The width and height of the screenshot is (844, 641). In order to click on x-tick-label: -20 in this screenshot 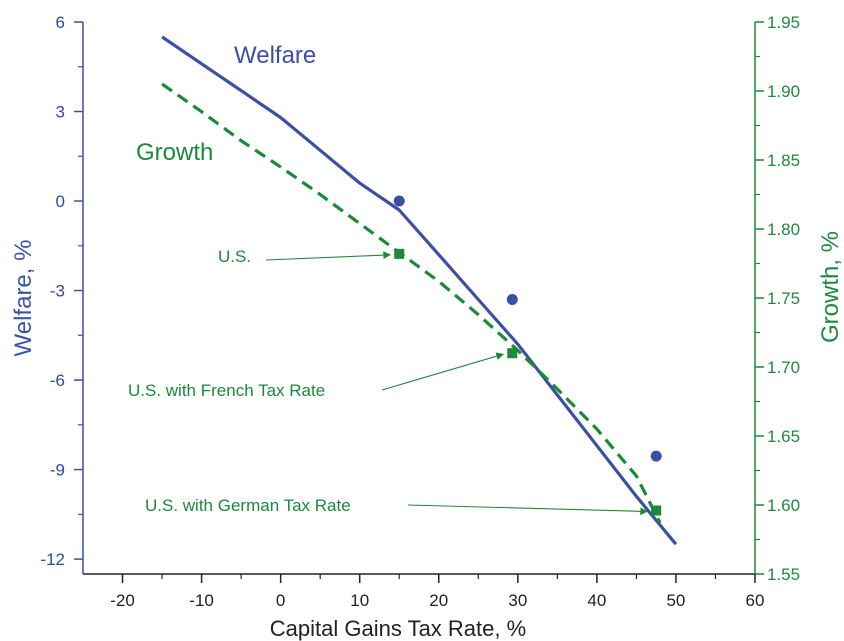, I will do `click(122, 600)`.